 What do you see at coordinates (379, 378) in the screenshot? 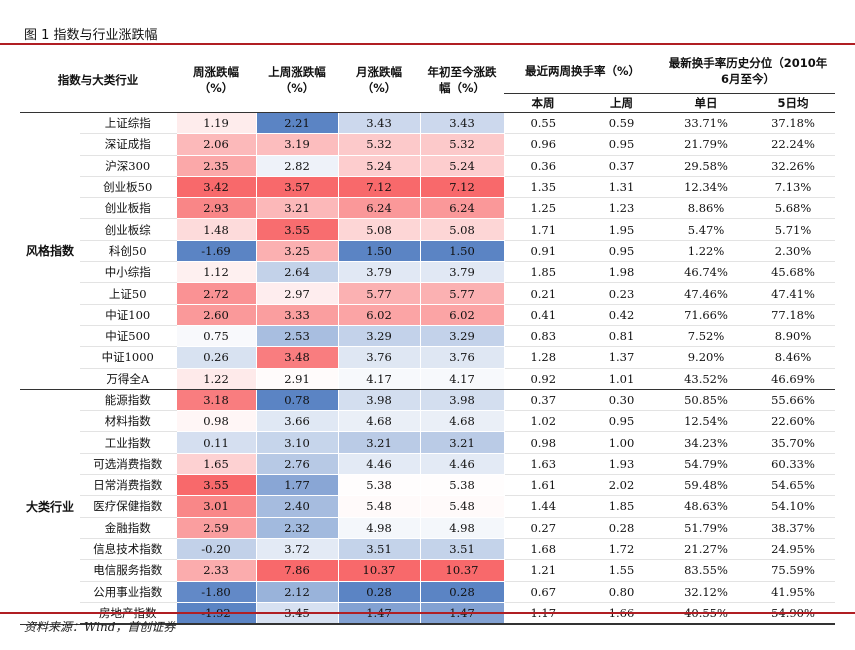
I see `month-change-cell: 4.17` at bounding box center [379, 378].